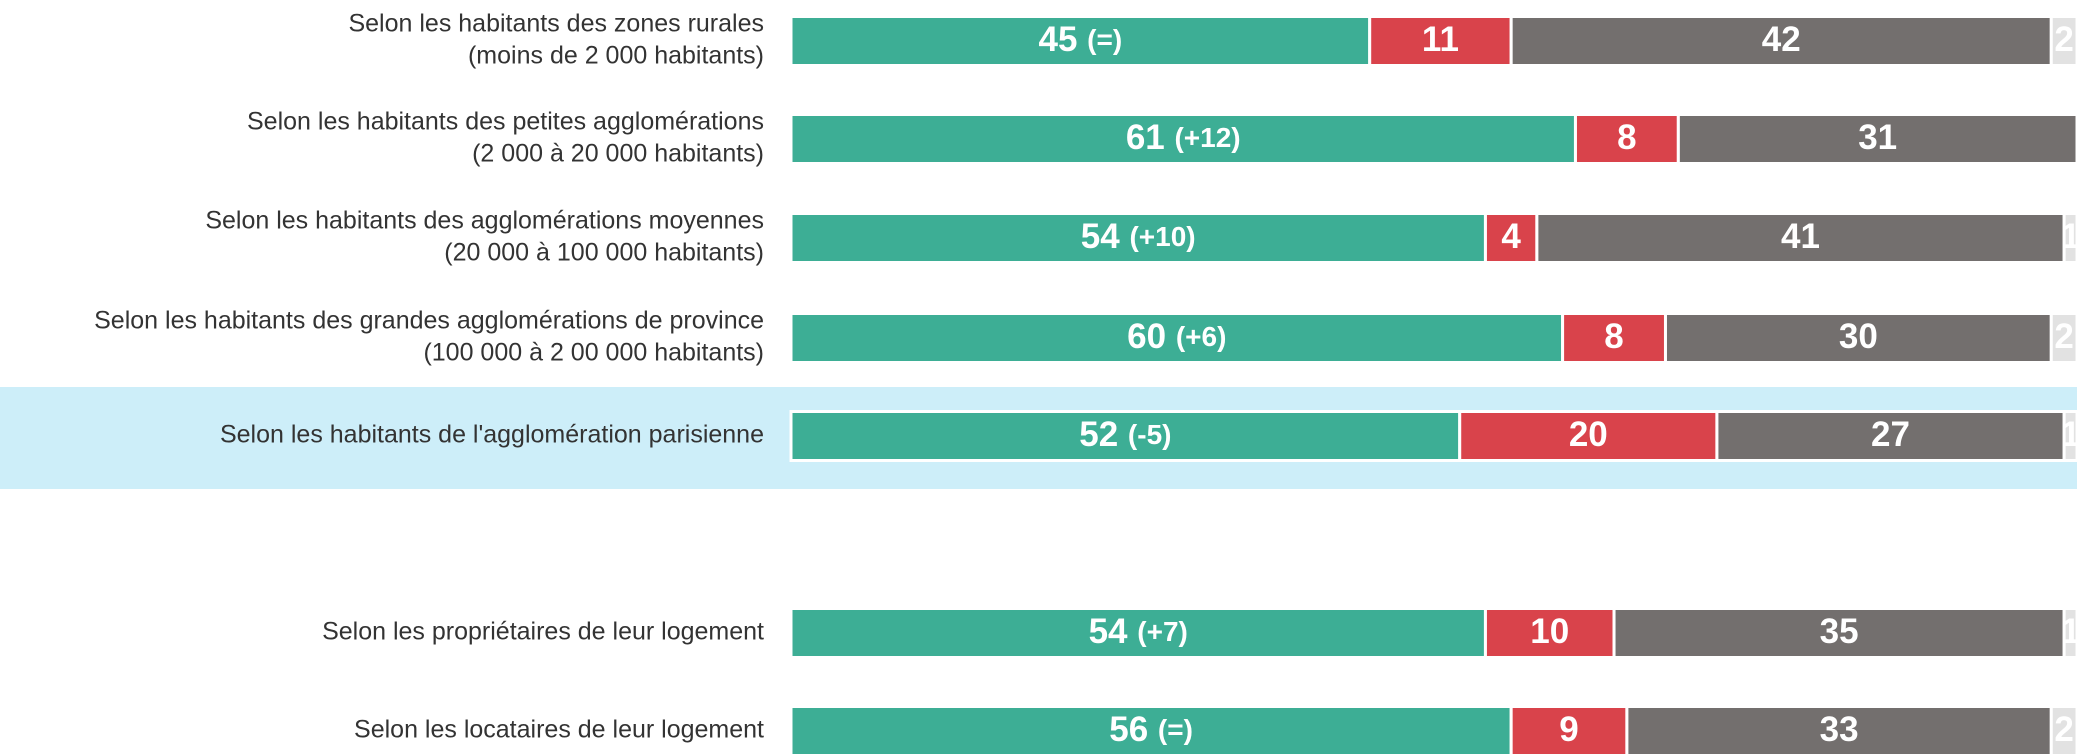  I want to click on value-number: 35, so click(1839, 631).